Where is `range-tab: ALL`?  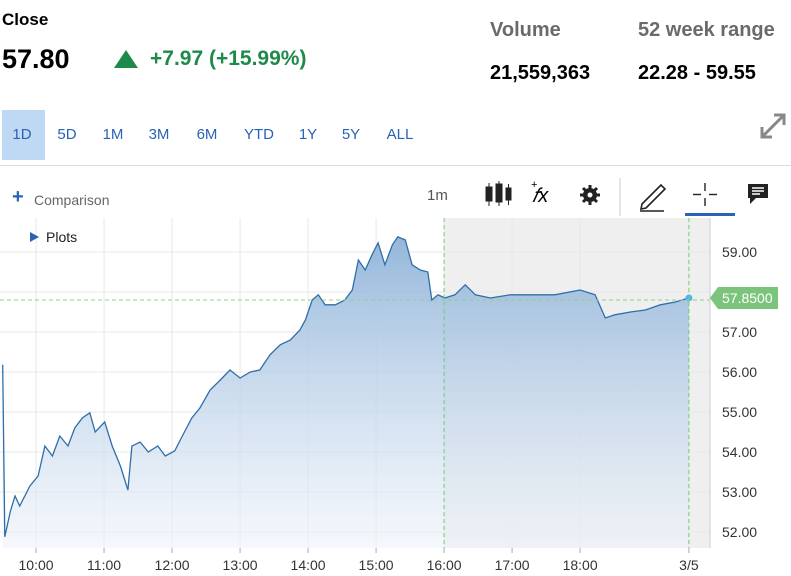
range-tab: ALL is located at coordinates (400, 134).